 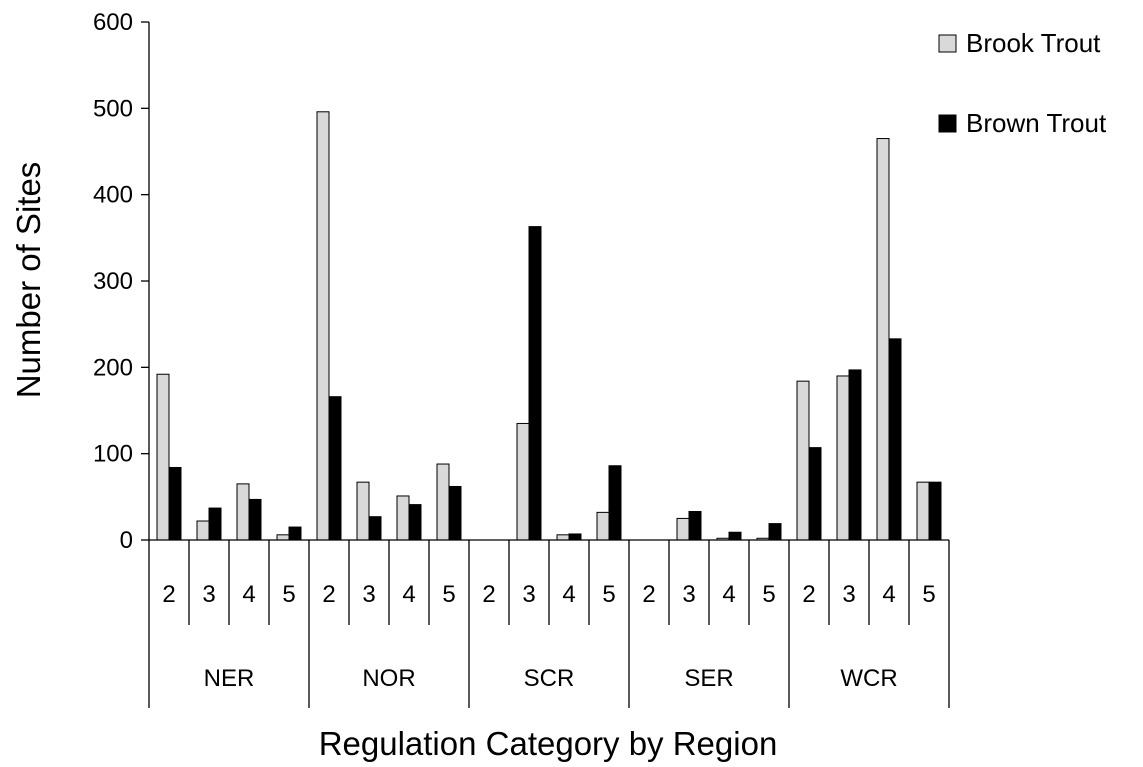 I want to click on region-label: SER, so click(x=708, y=678).